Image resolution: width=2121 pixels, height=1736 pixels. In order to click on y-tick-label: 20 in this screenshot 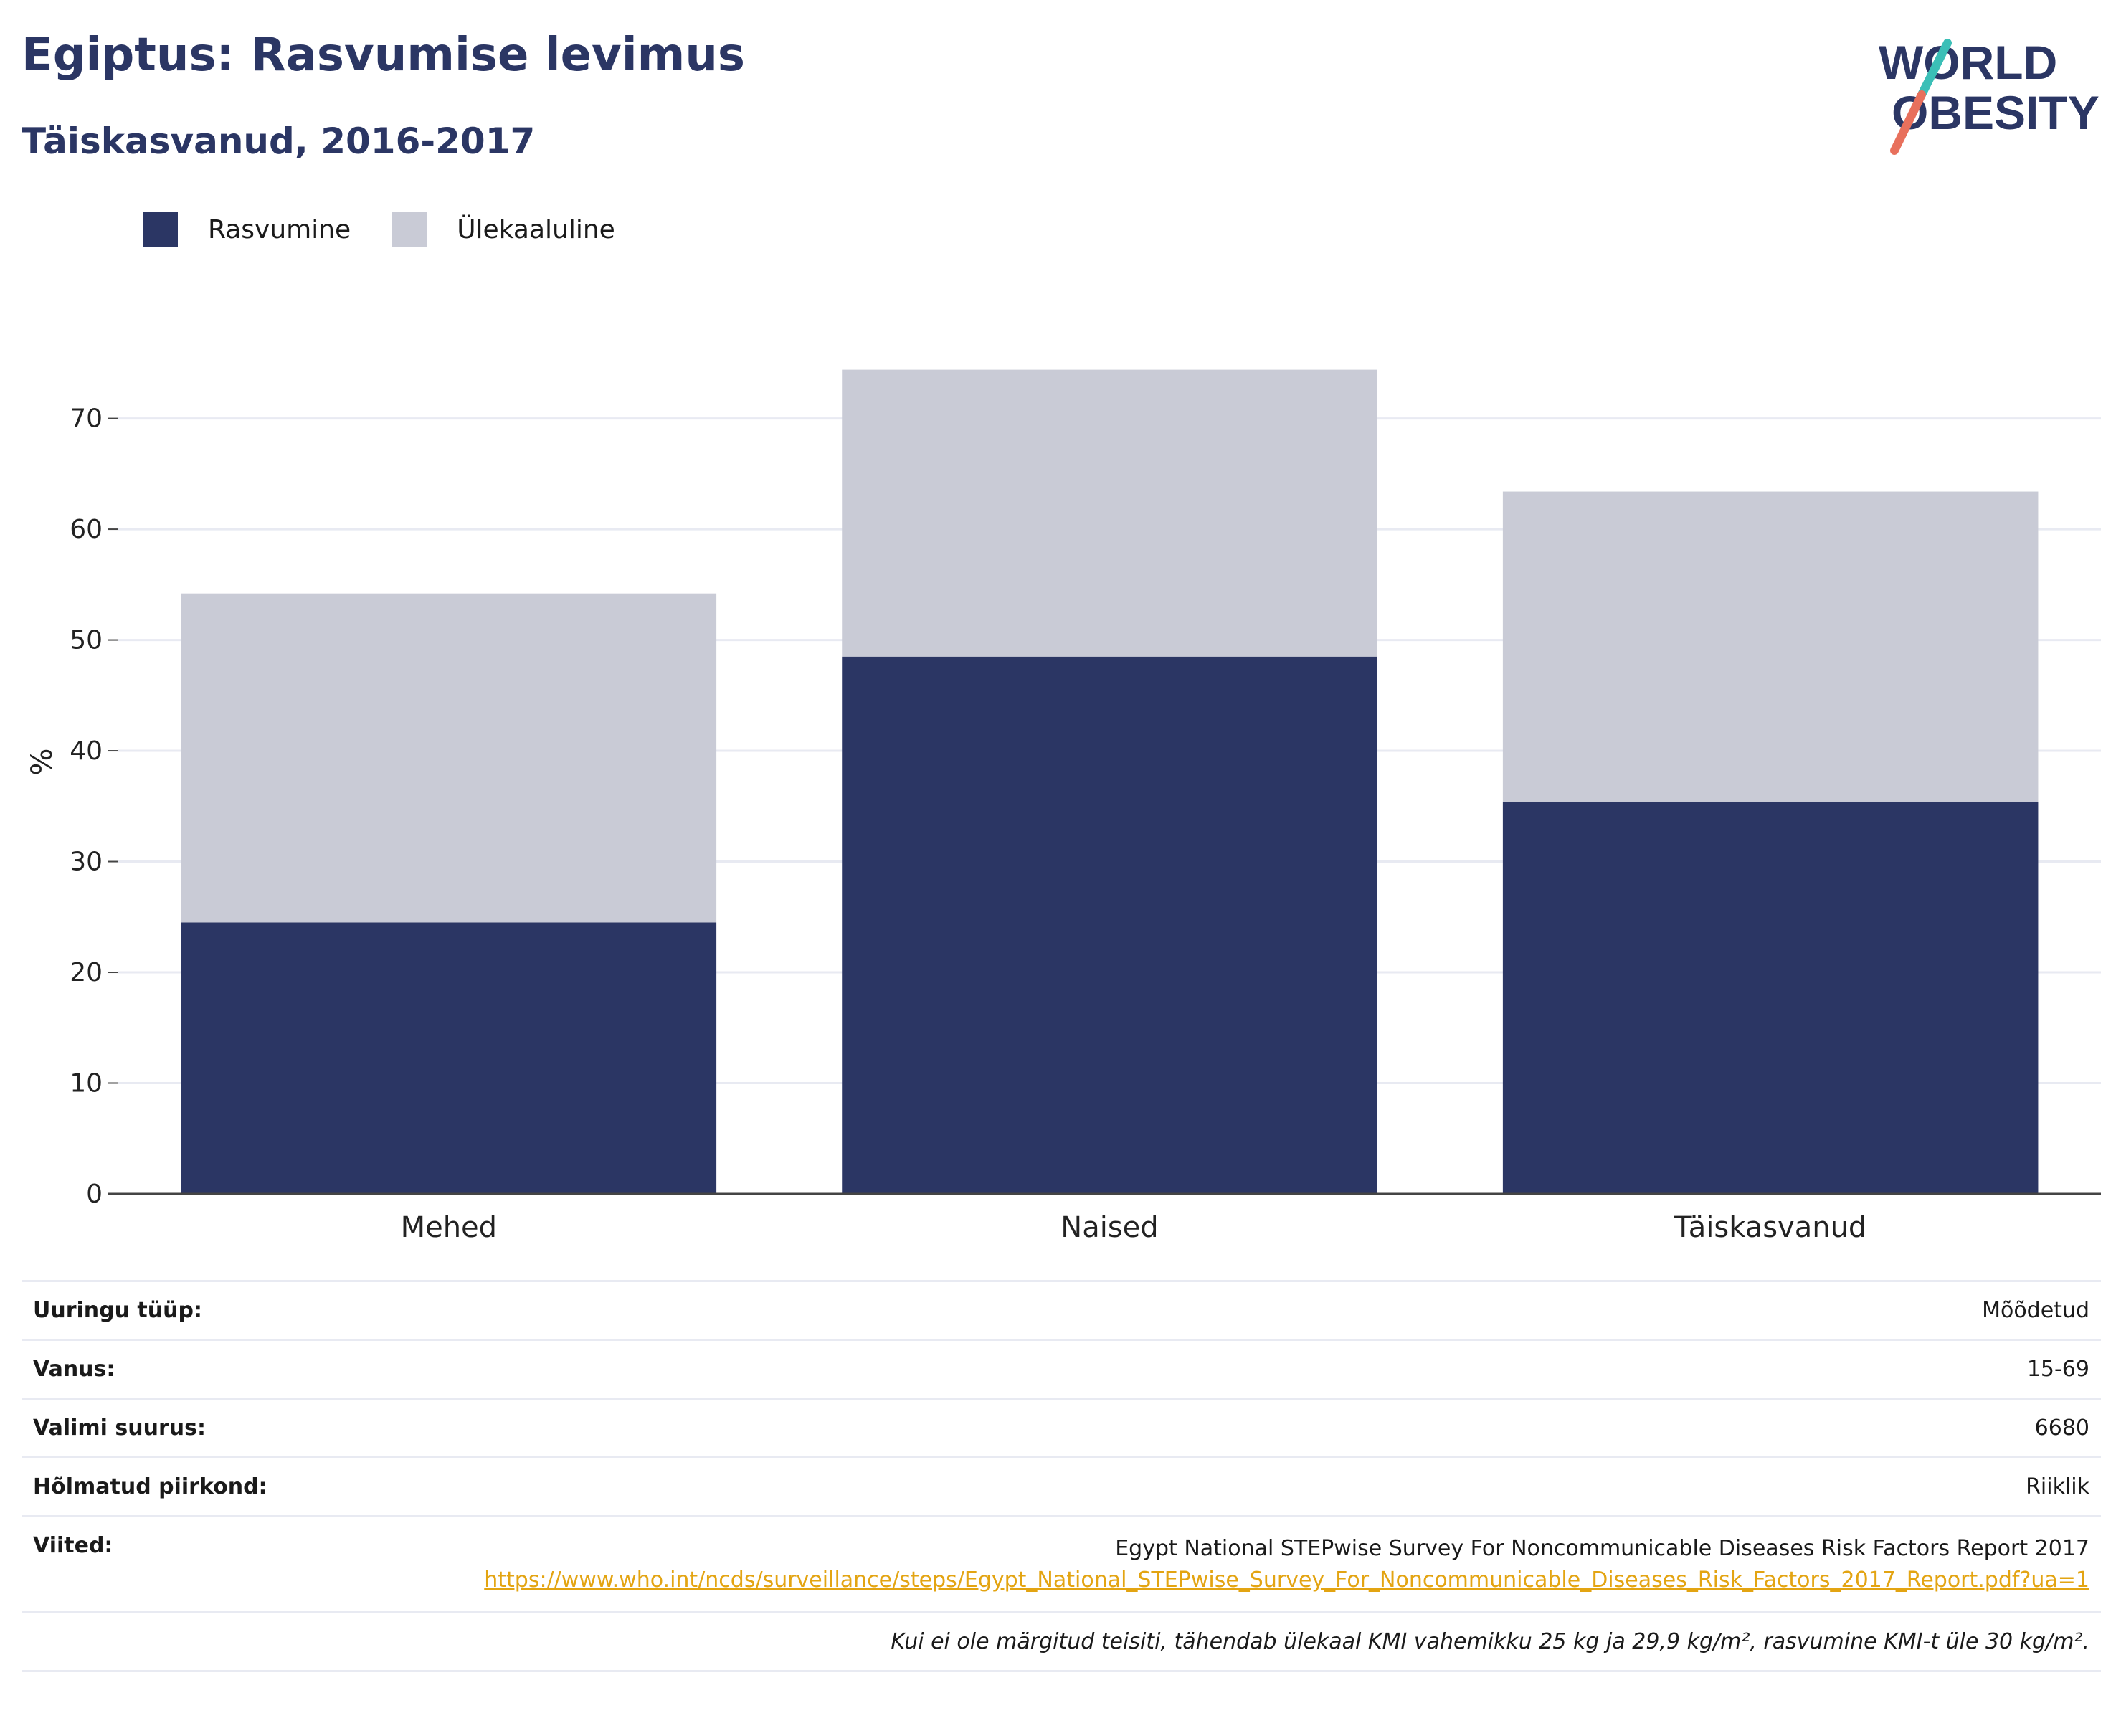, I will do `click(86, 973)`.